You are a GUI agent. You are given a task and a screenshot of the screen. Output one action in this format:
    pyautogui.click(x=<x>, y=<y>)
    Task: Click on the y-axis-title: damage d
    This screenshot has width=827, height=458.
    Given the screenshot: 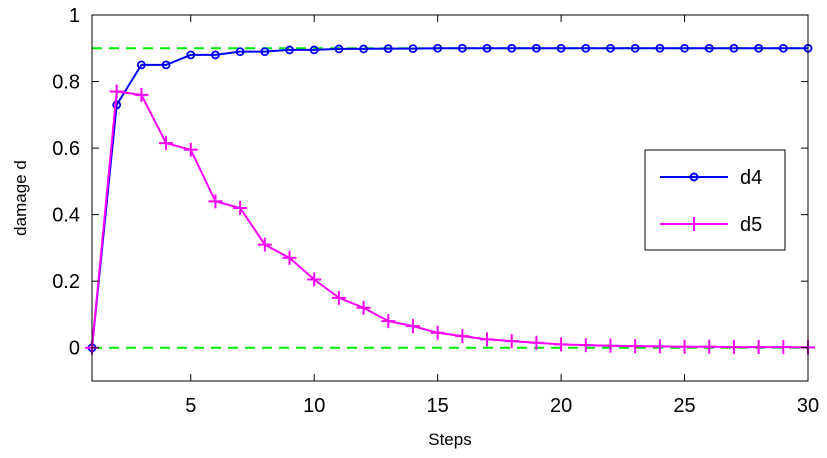 What is the action you would take?
    pyautogui.click(x=20, y=198)
    